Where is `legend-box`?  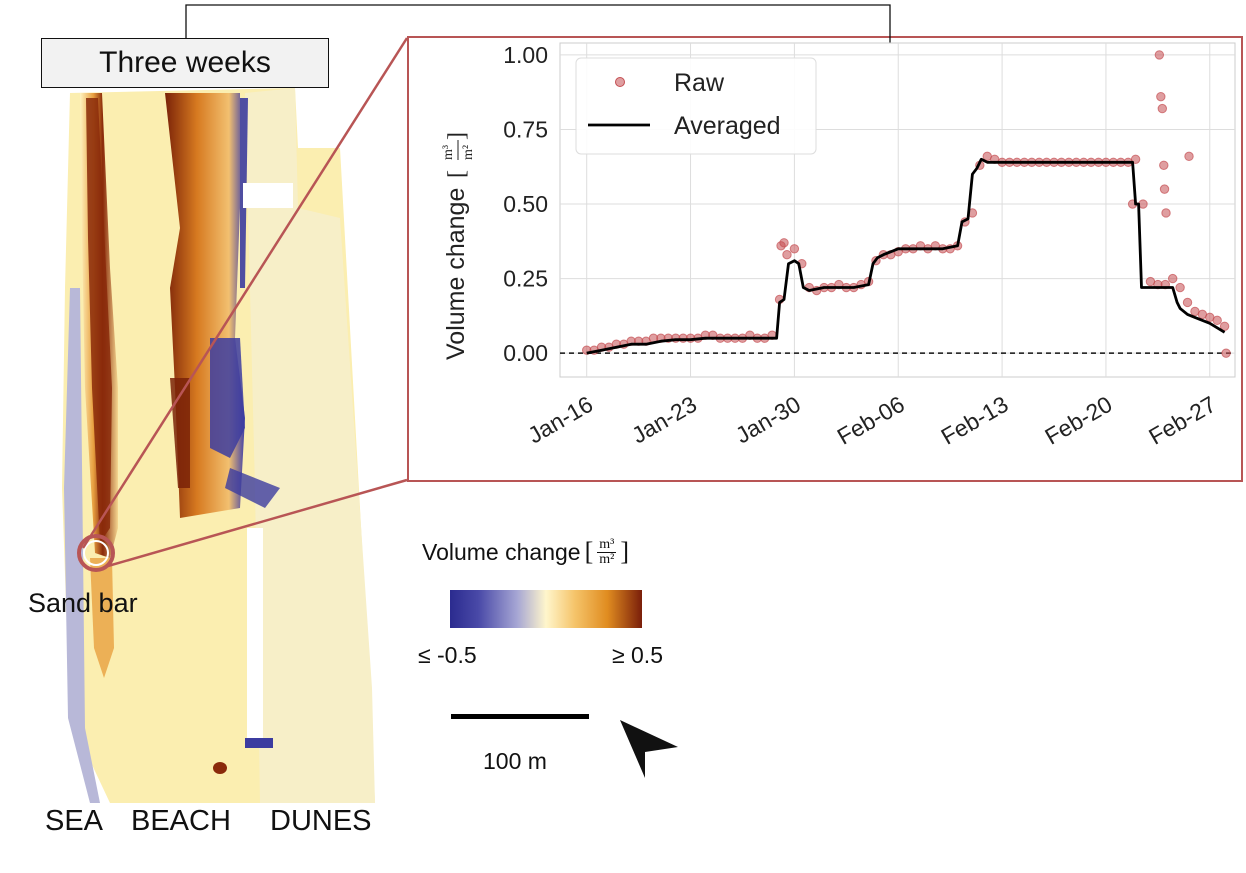 legend-box is located at coordinates (696, 106).